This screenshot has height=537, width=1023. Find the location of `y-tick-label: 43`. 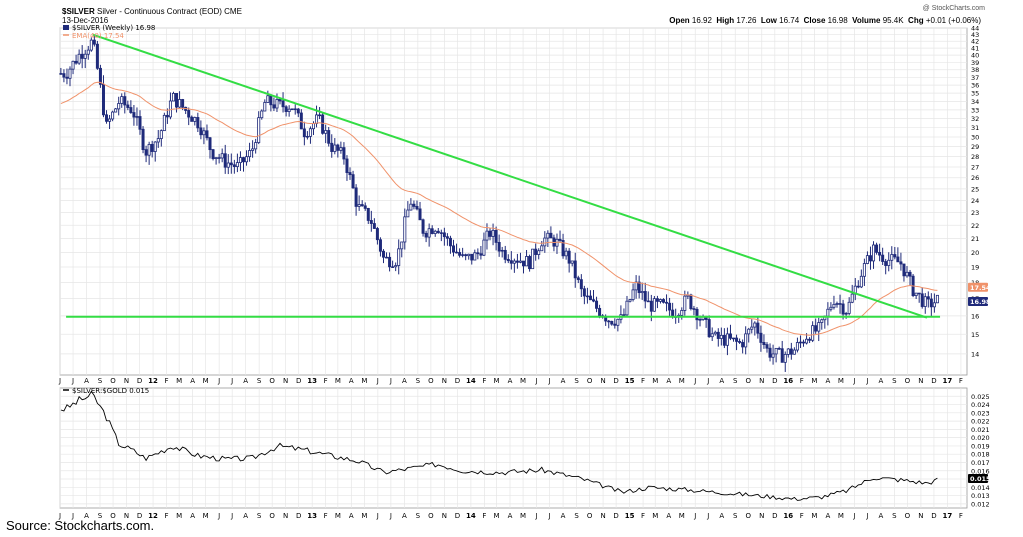

y-tick-label: 43 is located at coordinates (975, 35).